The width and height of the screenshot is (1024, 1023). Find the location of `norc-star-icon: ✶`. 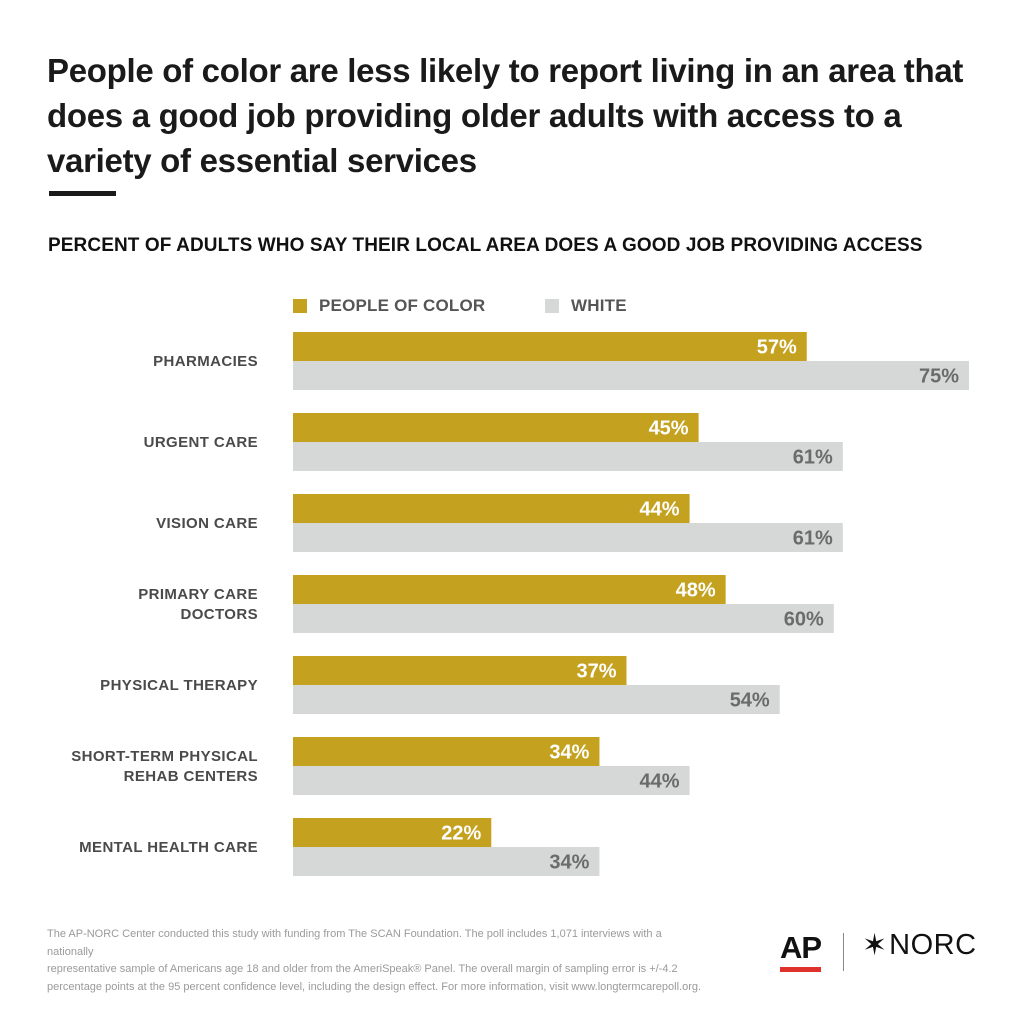

norc-star-icon: ✶ is located at coordinates (875, 945).